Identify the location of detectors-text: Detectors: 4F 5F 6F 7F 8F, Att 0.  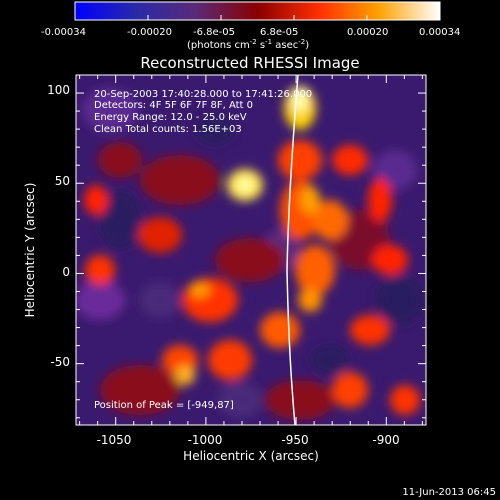
(173, 105).